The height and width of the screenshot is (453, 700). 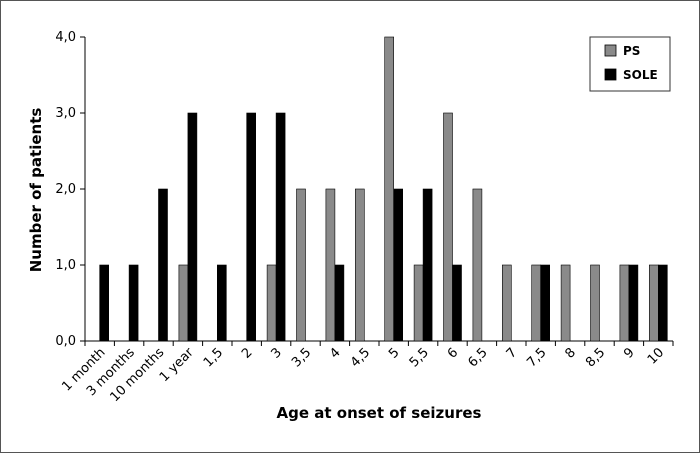 What do you see at coordinates (247, 353) in the screenshot?
I see `x-tick-label: 2` at bounding box center [247, 353].